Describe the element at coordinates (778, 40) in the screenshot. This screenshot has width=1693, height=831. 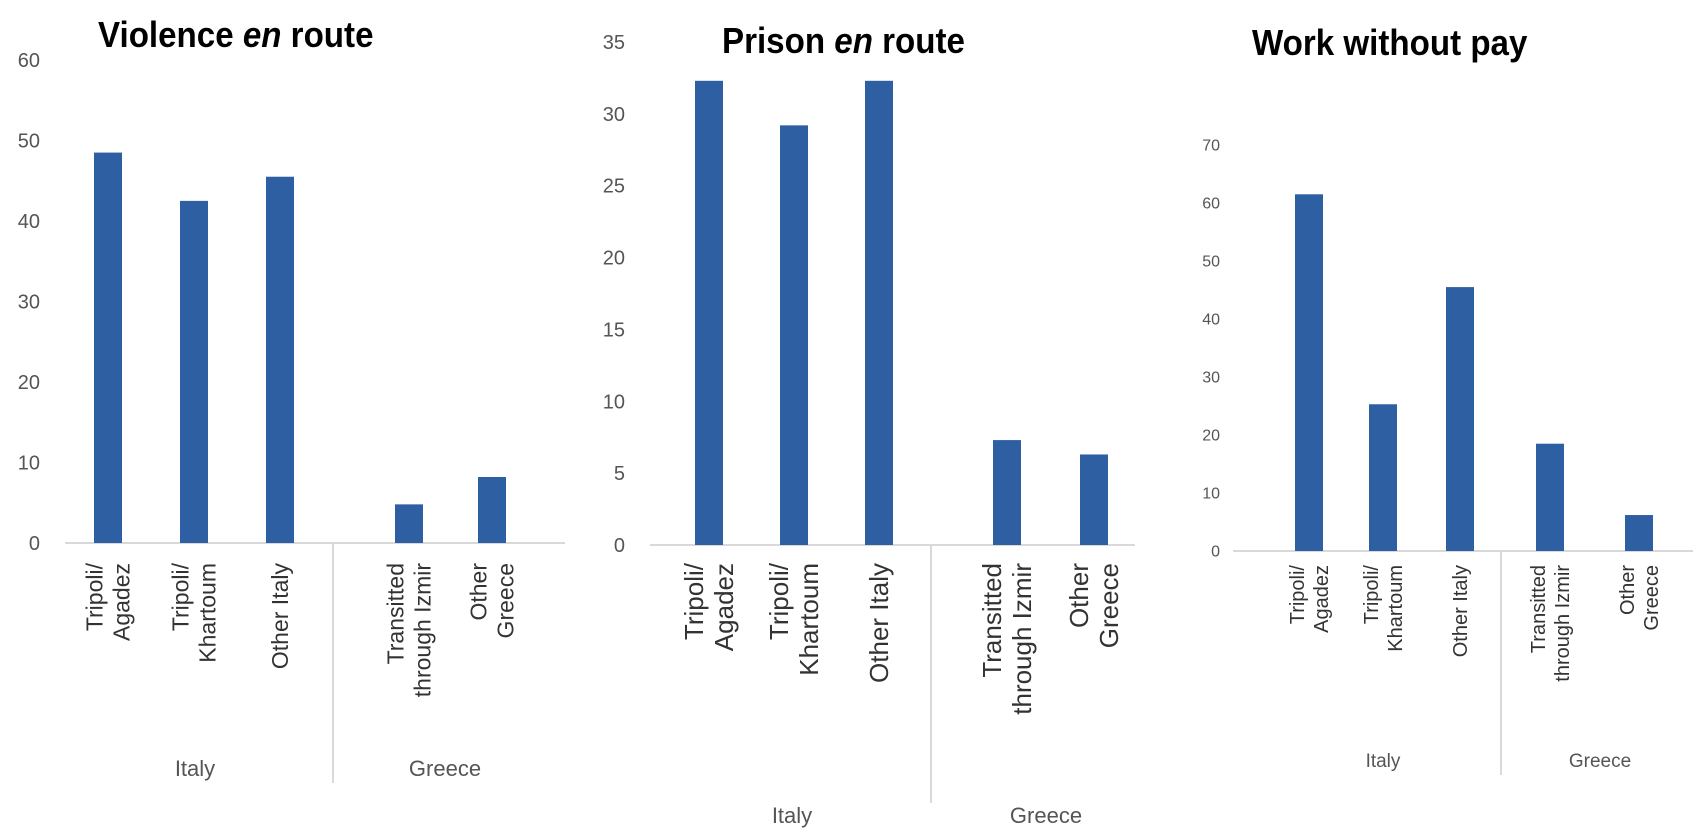
I see `title-part: Prison` at that location.